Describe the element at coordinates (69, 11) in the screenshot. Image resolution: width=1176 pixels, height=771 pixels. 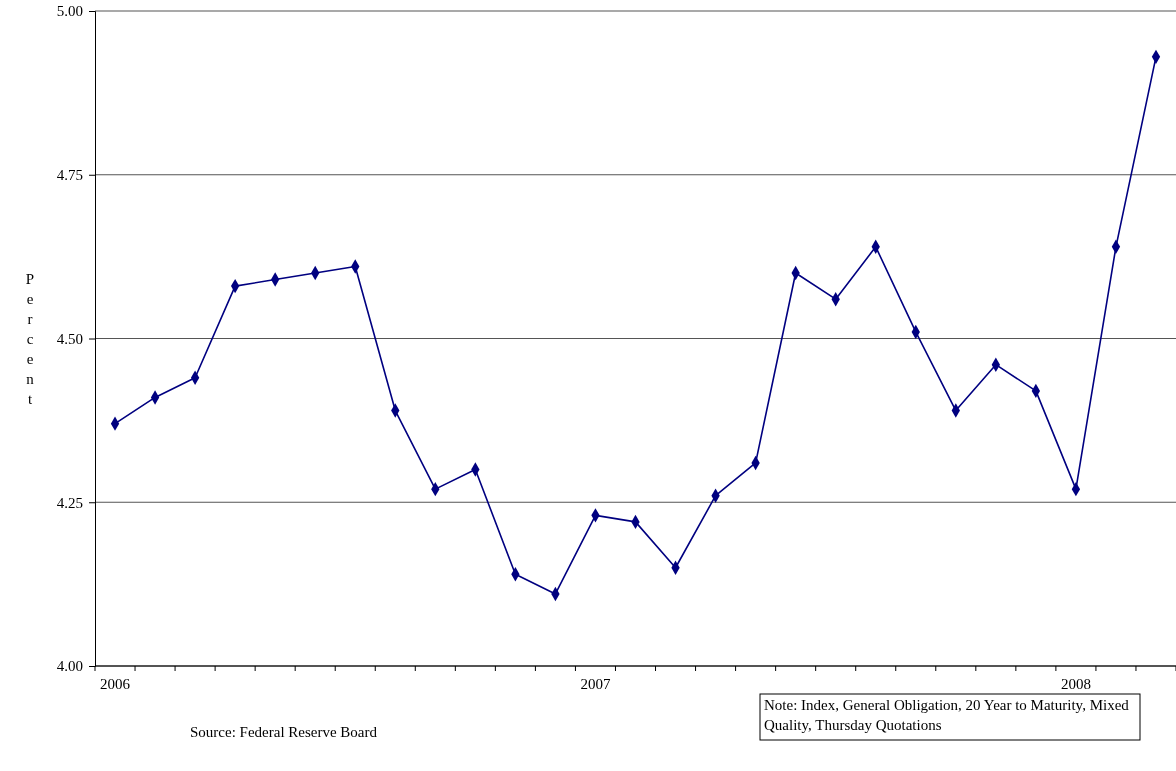
I see `y-tick-label: 5.00` at that location.